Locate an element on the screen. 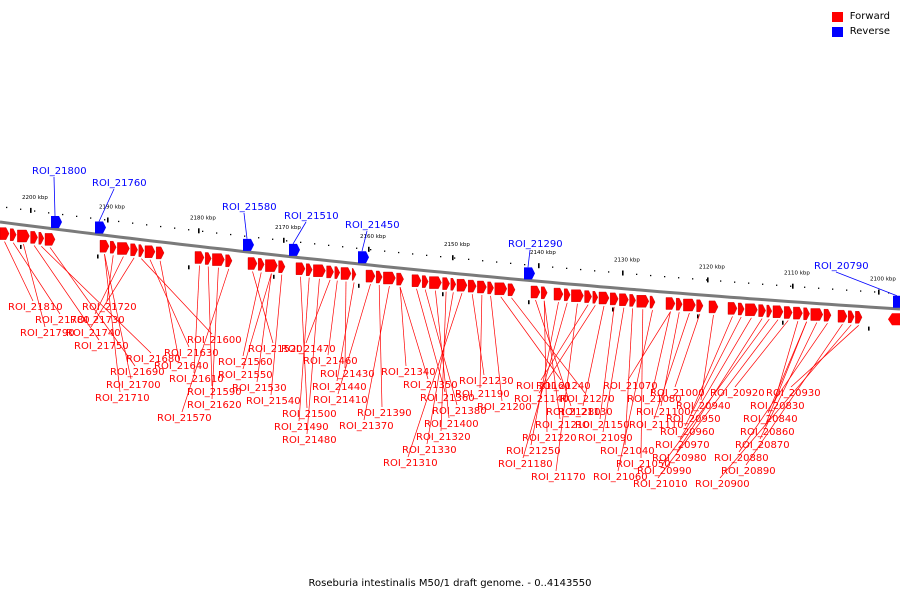 The height and width of the screenshot is (604, 900). forward-roi-label: ROI_21150 is located at coordinates (602, 425).